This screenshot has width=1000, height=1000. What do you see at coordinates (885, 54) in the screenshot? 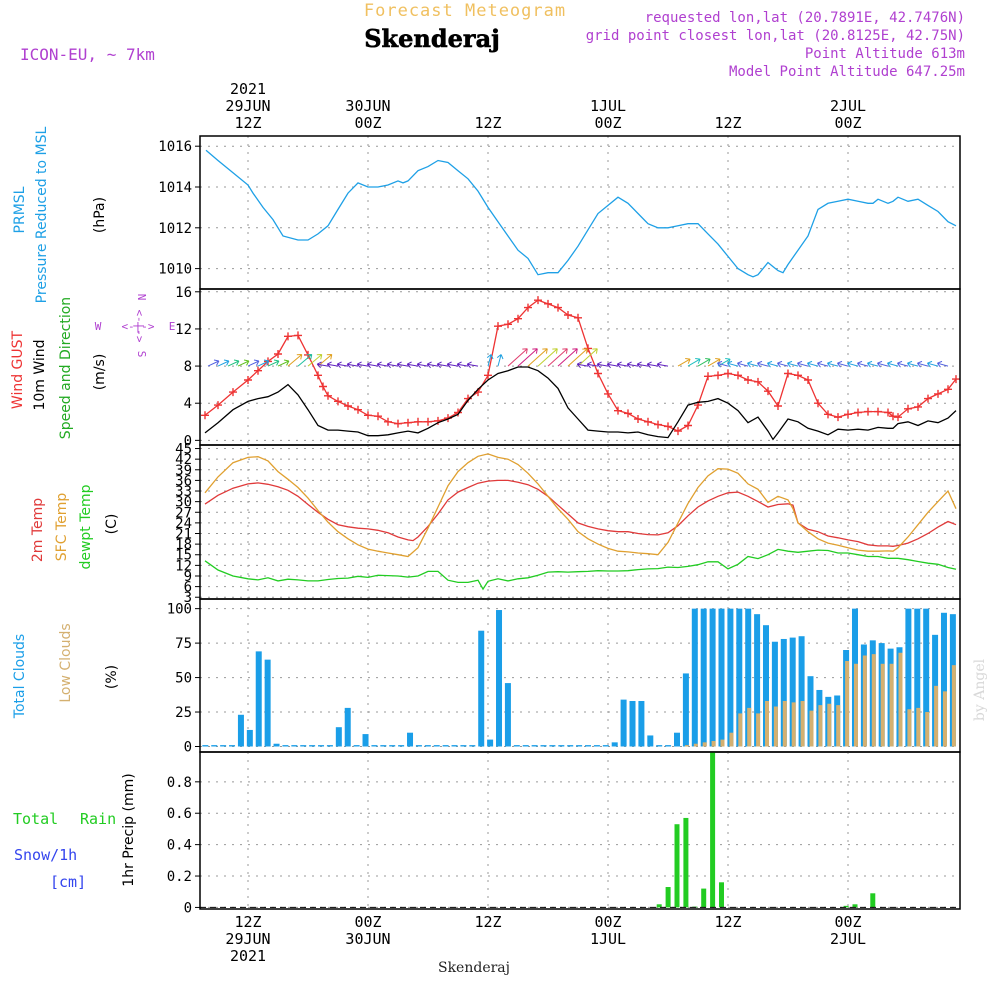
I see `info-point-altitude: Point Altitude 613m` at bounding box center [885, 54].